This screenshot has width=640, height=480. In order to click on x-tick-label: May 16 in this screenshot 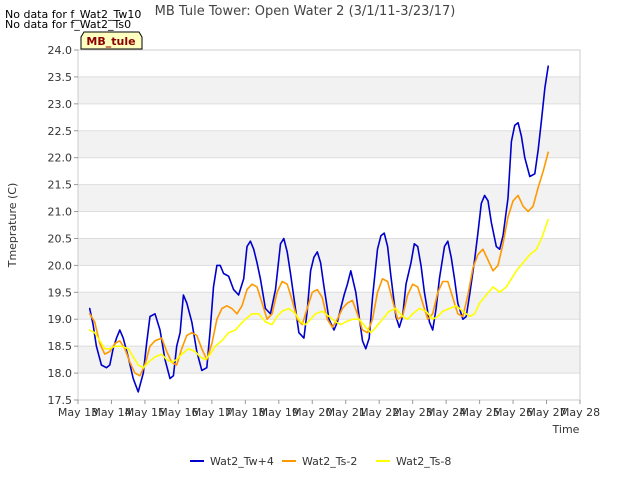, I will do `click(178, 412)`.